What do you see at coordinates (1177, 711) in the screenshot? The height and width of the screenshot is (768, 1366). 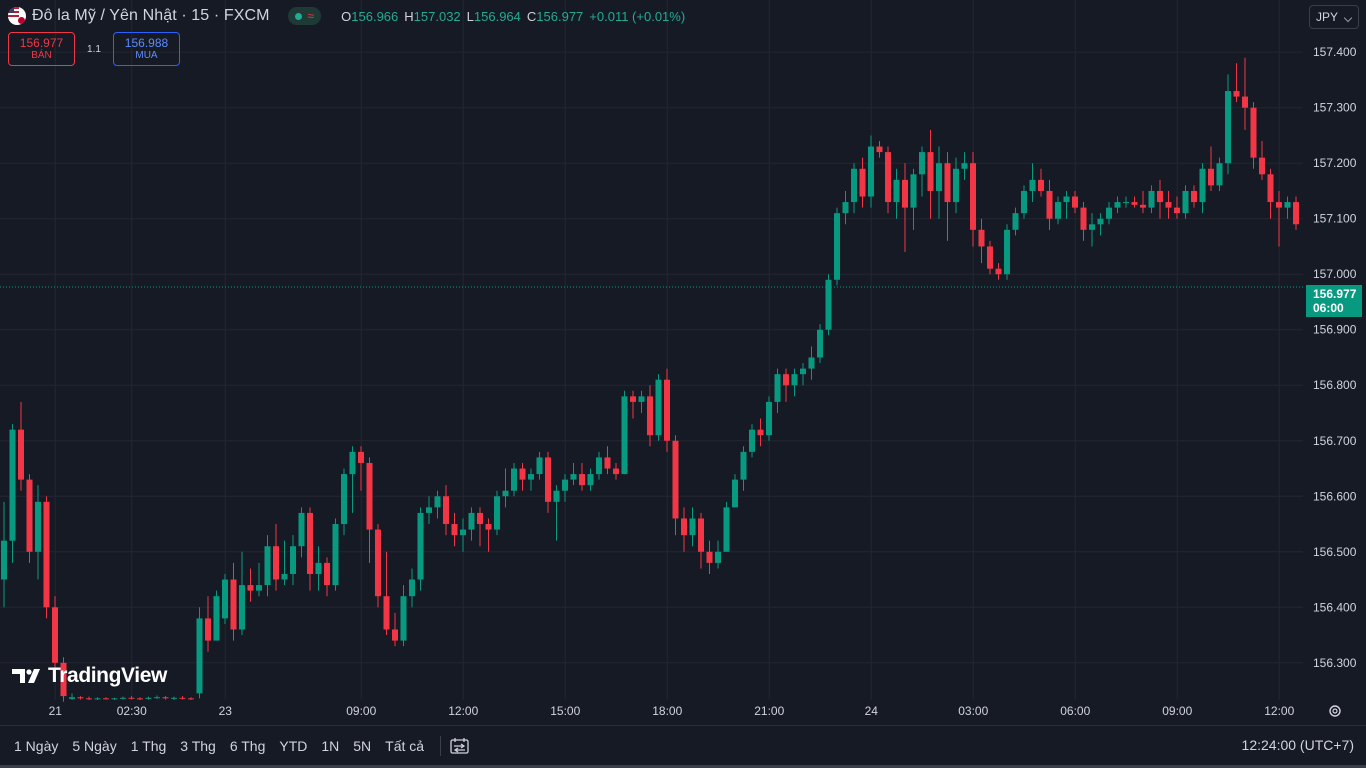 I see `time-tick-label: 09:00` at bounding box center [1177, 711].